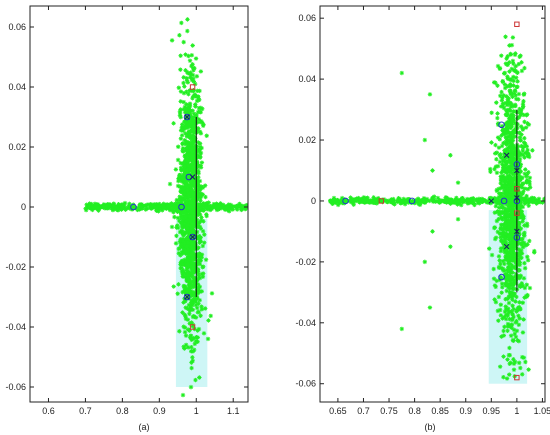  What do you see at coordinates (465, 411) in the screenshot?
I see `x-tick-label: 0.9` at bounding box center [465, 411].